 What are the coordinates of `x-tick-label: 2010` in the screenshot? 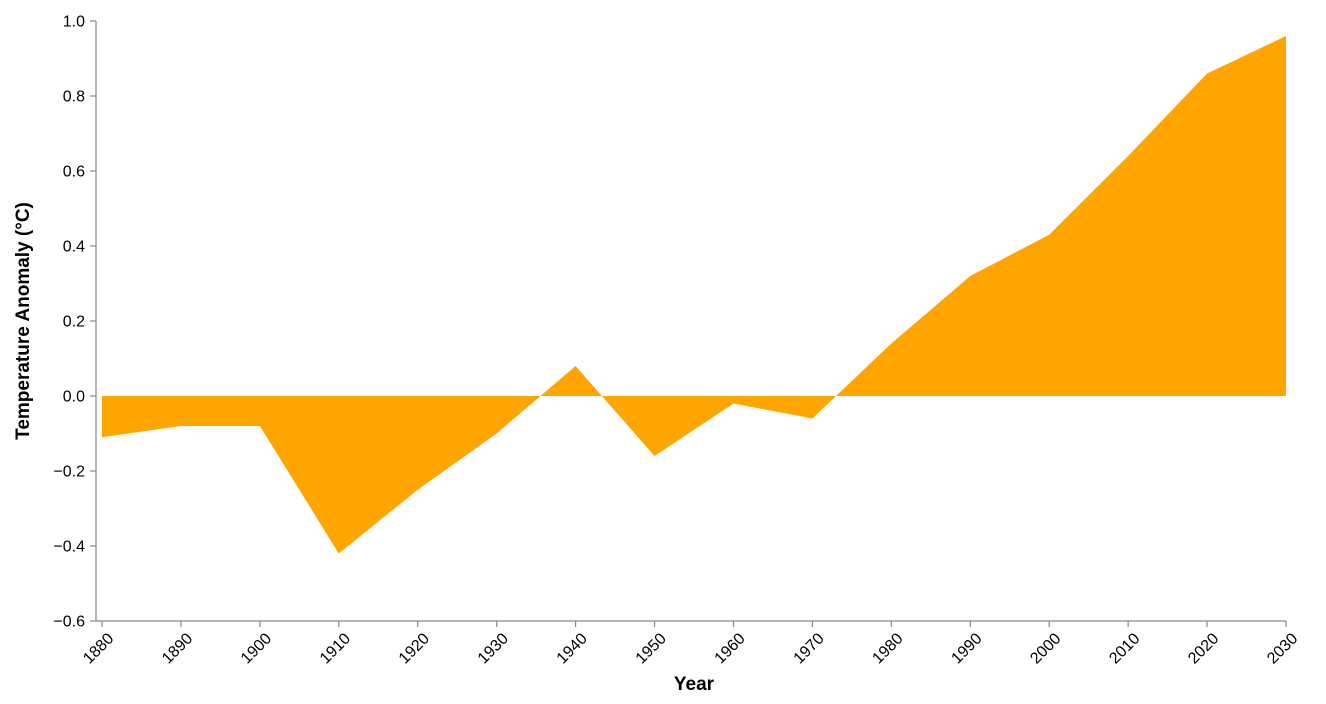 It's located at (1124, 648).